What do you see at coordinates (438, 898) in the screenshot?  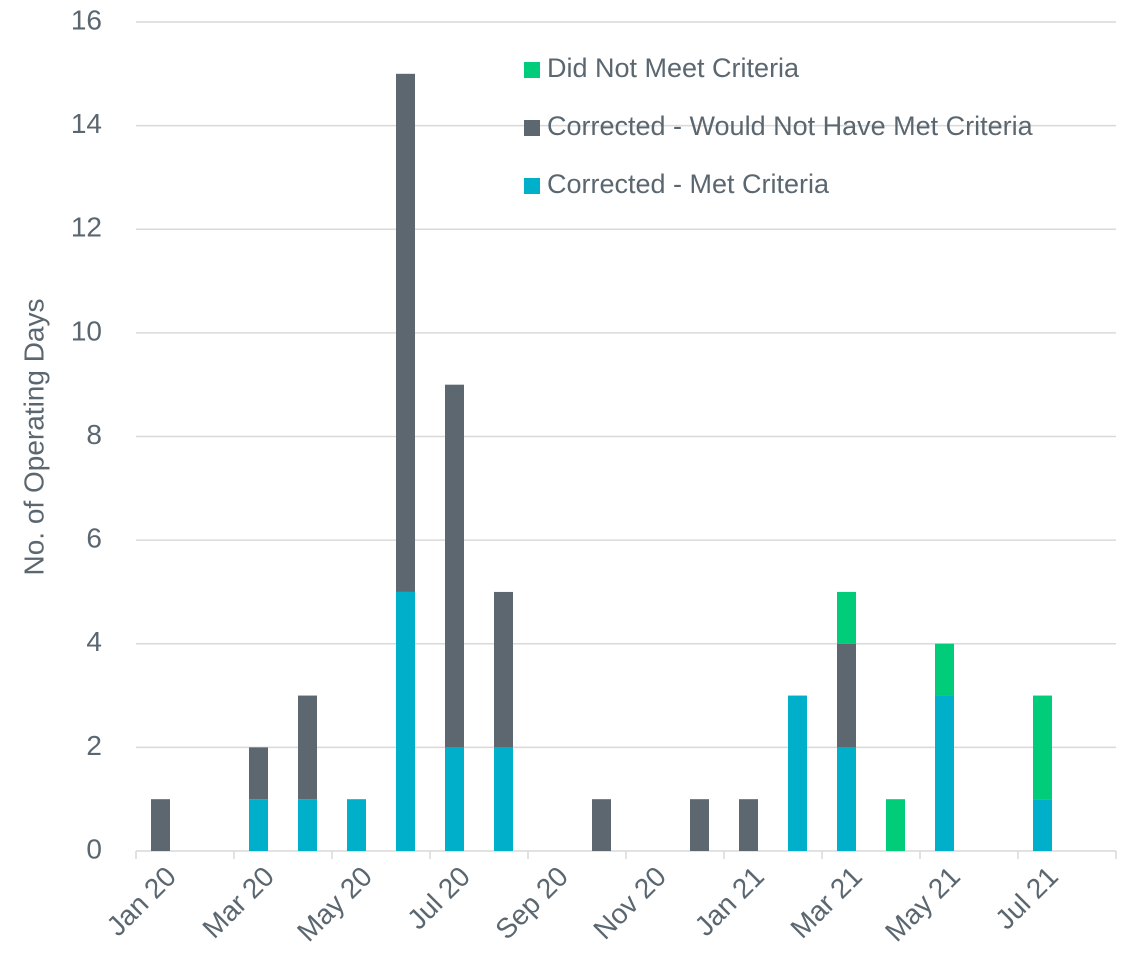 I see `x-tick-label: Jul 20` at bounding box center [438, 898].